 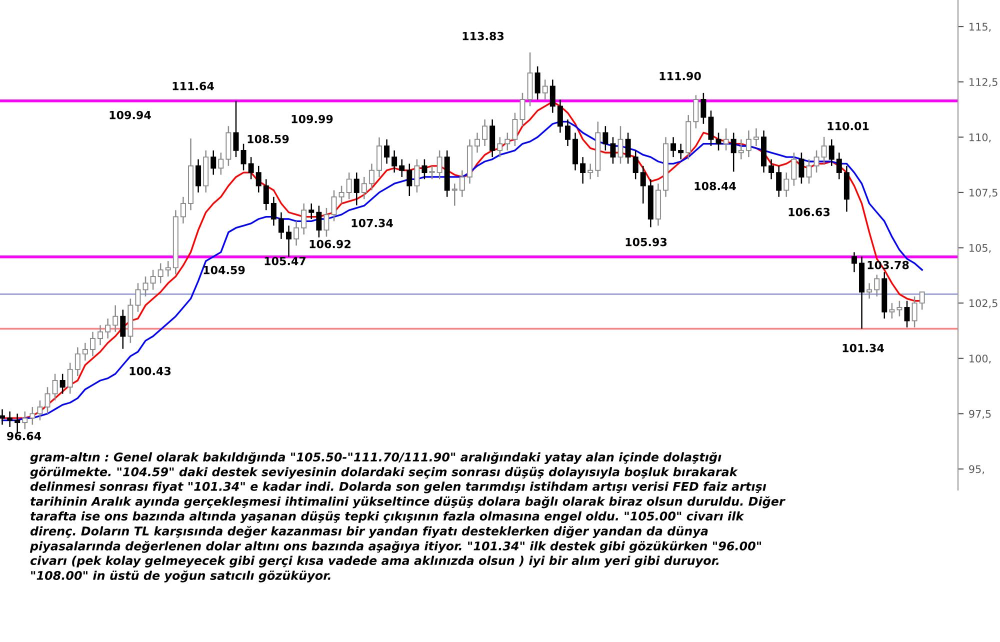 I want to click on y-tick-label: 115,, so click(x=980, y=27).